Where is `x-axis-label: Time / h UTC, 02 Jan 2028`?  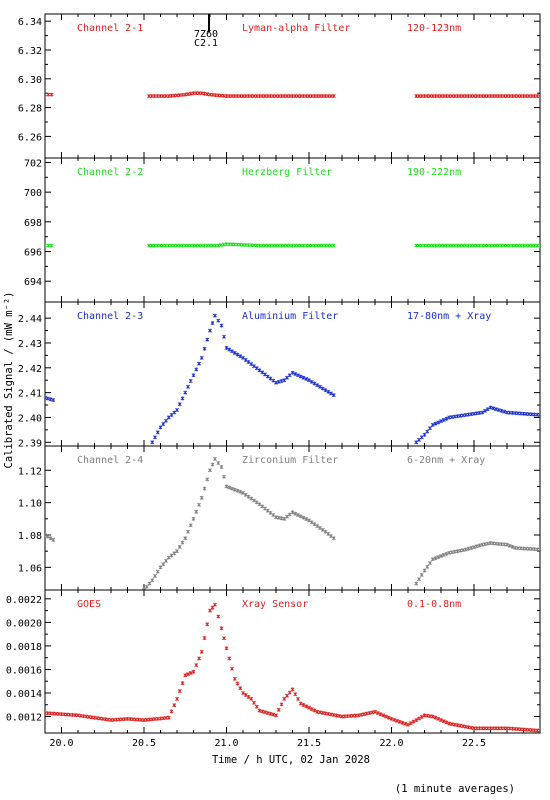
x-axis-label: Time / h UTC, 02 Jan 2028 is located at coordinates (291, 760).